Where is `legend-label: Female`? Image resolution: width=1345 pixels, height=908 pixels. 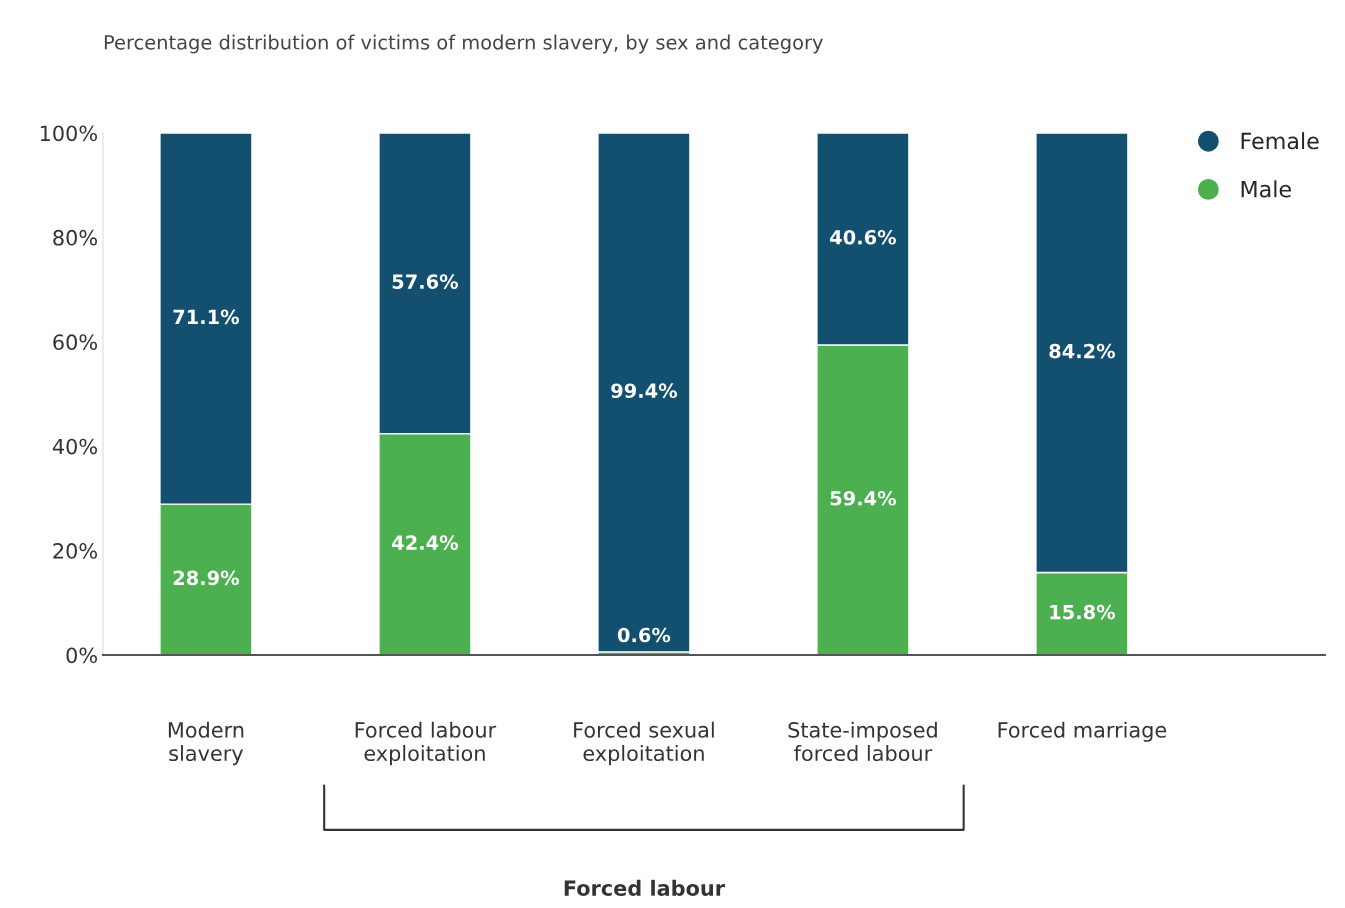
legend-label: Female is located at coordinates (1280, 141).